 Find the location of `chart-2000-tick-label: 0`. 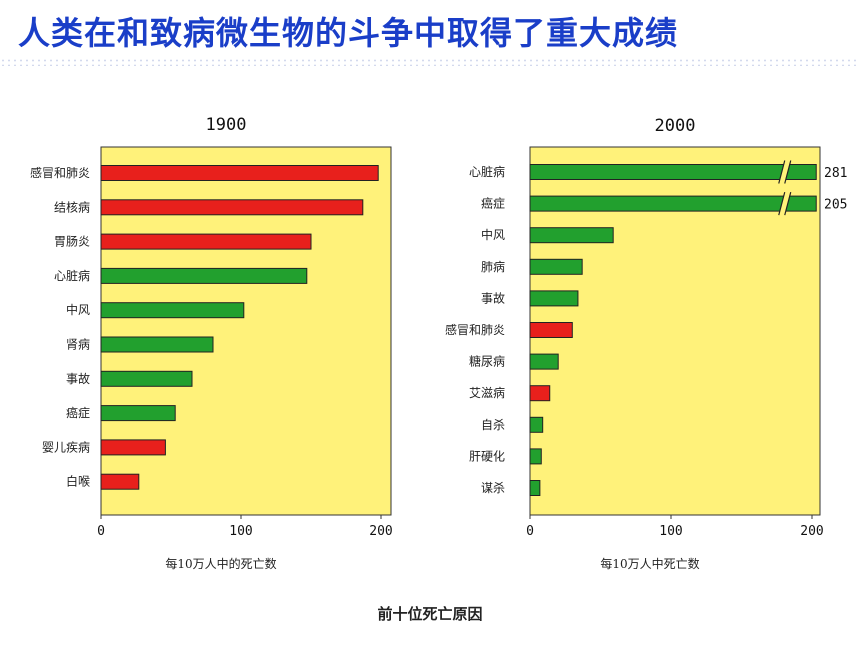

chart-2000-tick-label: 0 is located at coordinates (530, 531).